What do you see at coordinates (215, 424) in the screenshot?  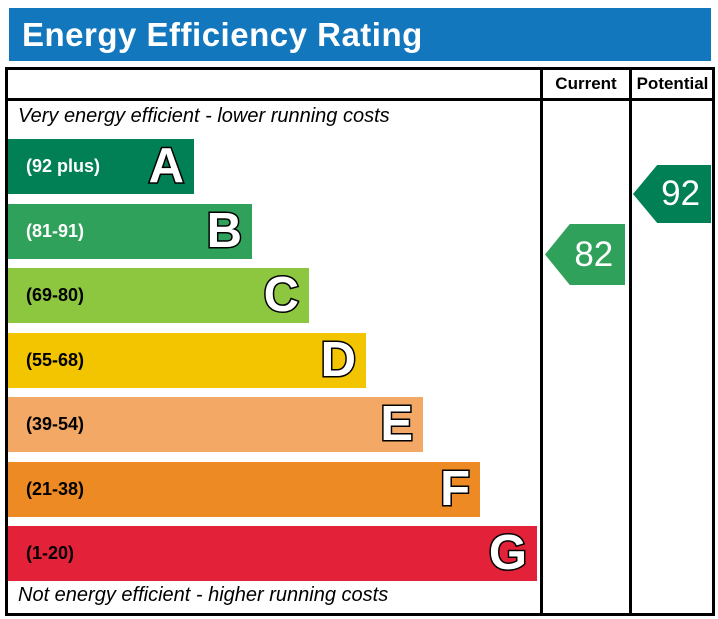 I see `rating-band: (39-54) E` at bounding box center [215, 424].